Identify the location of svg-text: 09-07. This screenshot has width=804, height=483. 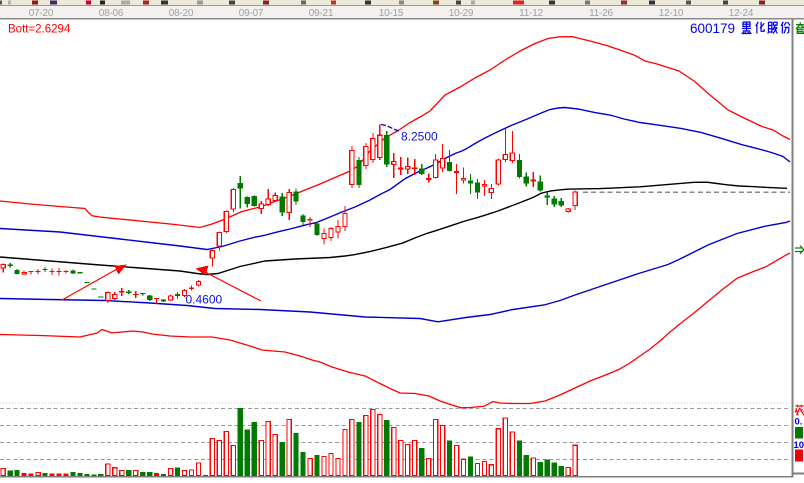
(251, 13).